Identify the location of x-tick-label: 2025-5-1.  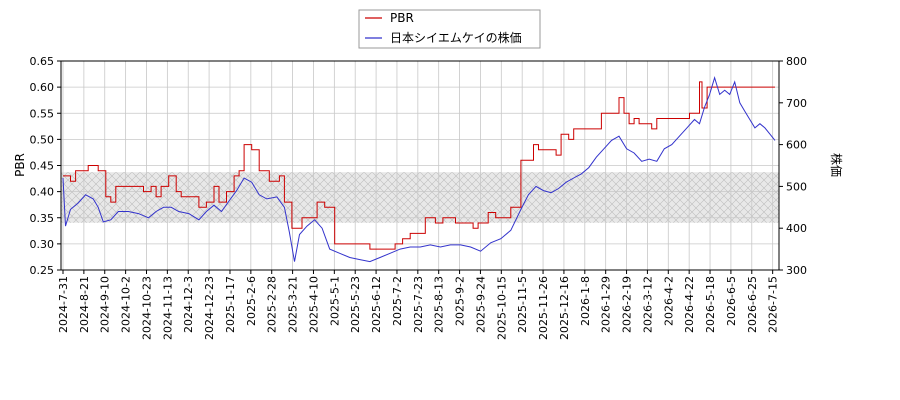
(334, 301).